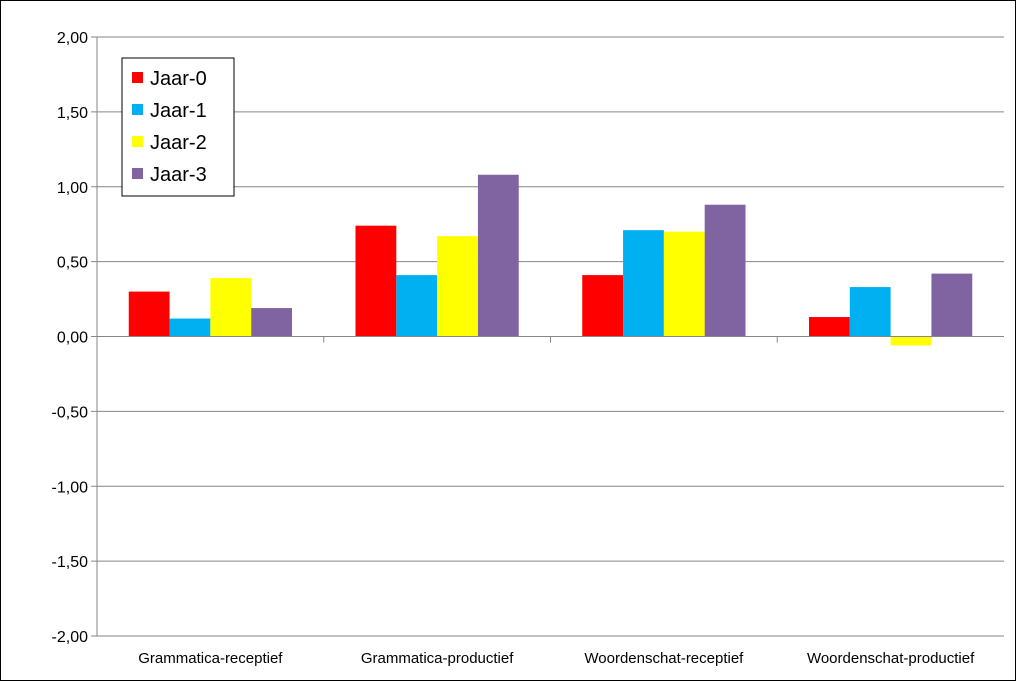  Describe the element at coordinates (210, 658) in the screenshot. I see `x-category-label: Grammatica-receptief` at that location.